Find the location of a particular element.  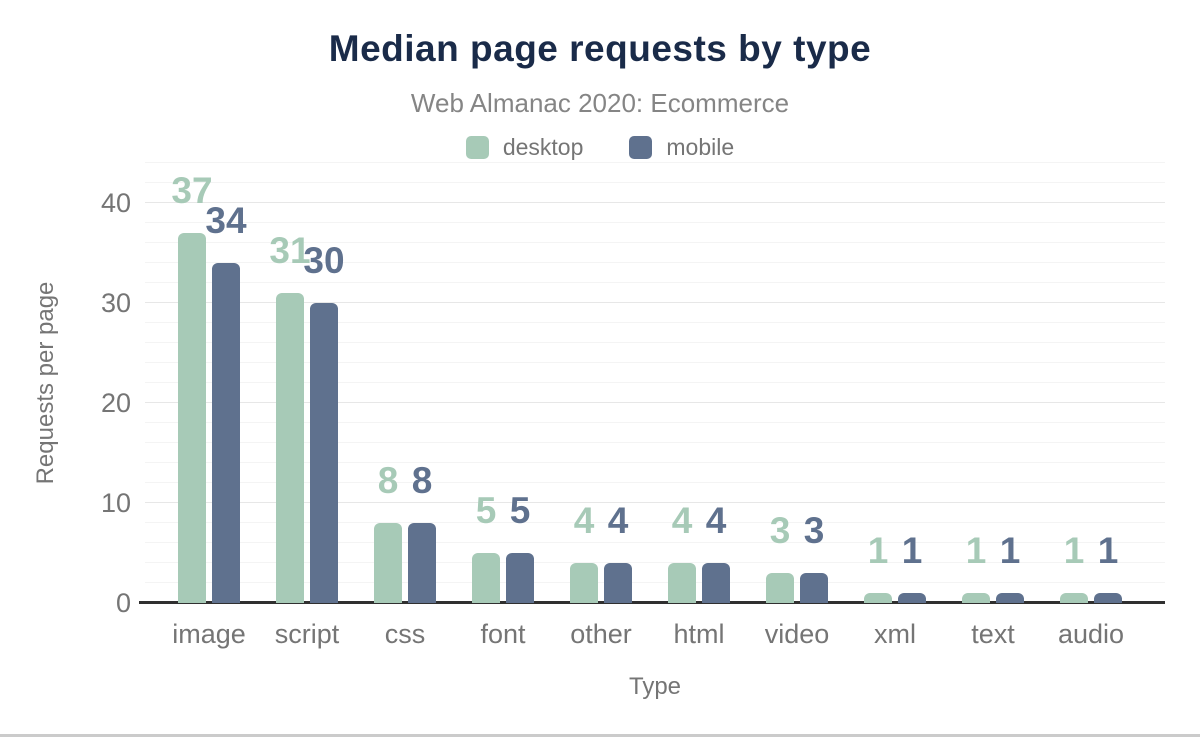

legend-label-mobile: mobile is located at coordinates (700, 147).